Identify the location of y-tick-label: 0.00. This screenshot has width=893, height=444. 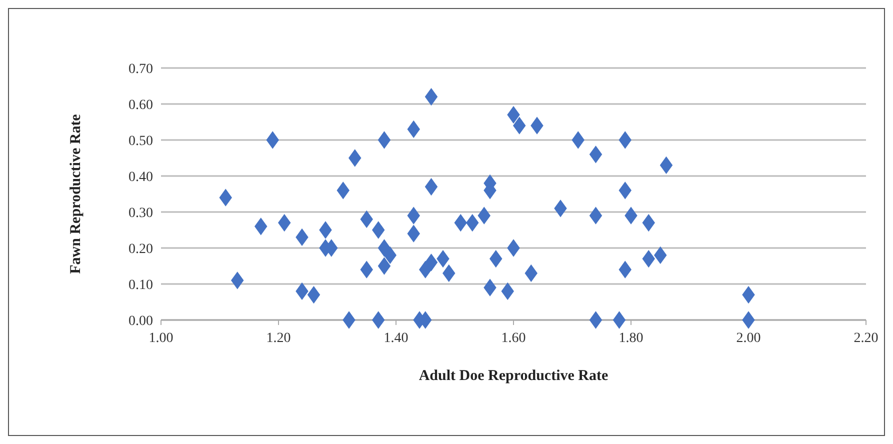
(140, 321).